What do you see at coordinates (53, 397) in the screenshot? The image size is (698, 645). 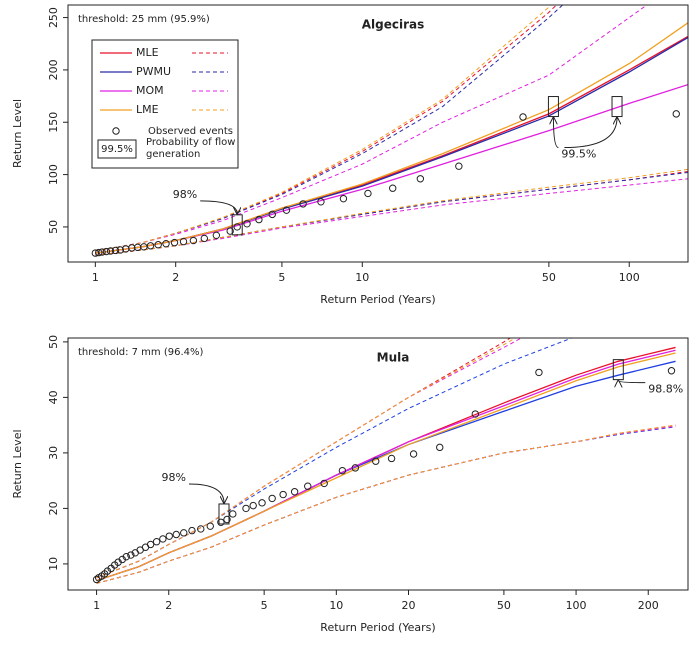 I see `y-tick-label: 40` at bounding box center [53, 397].